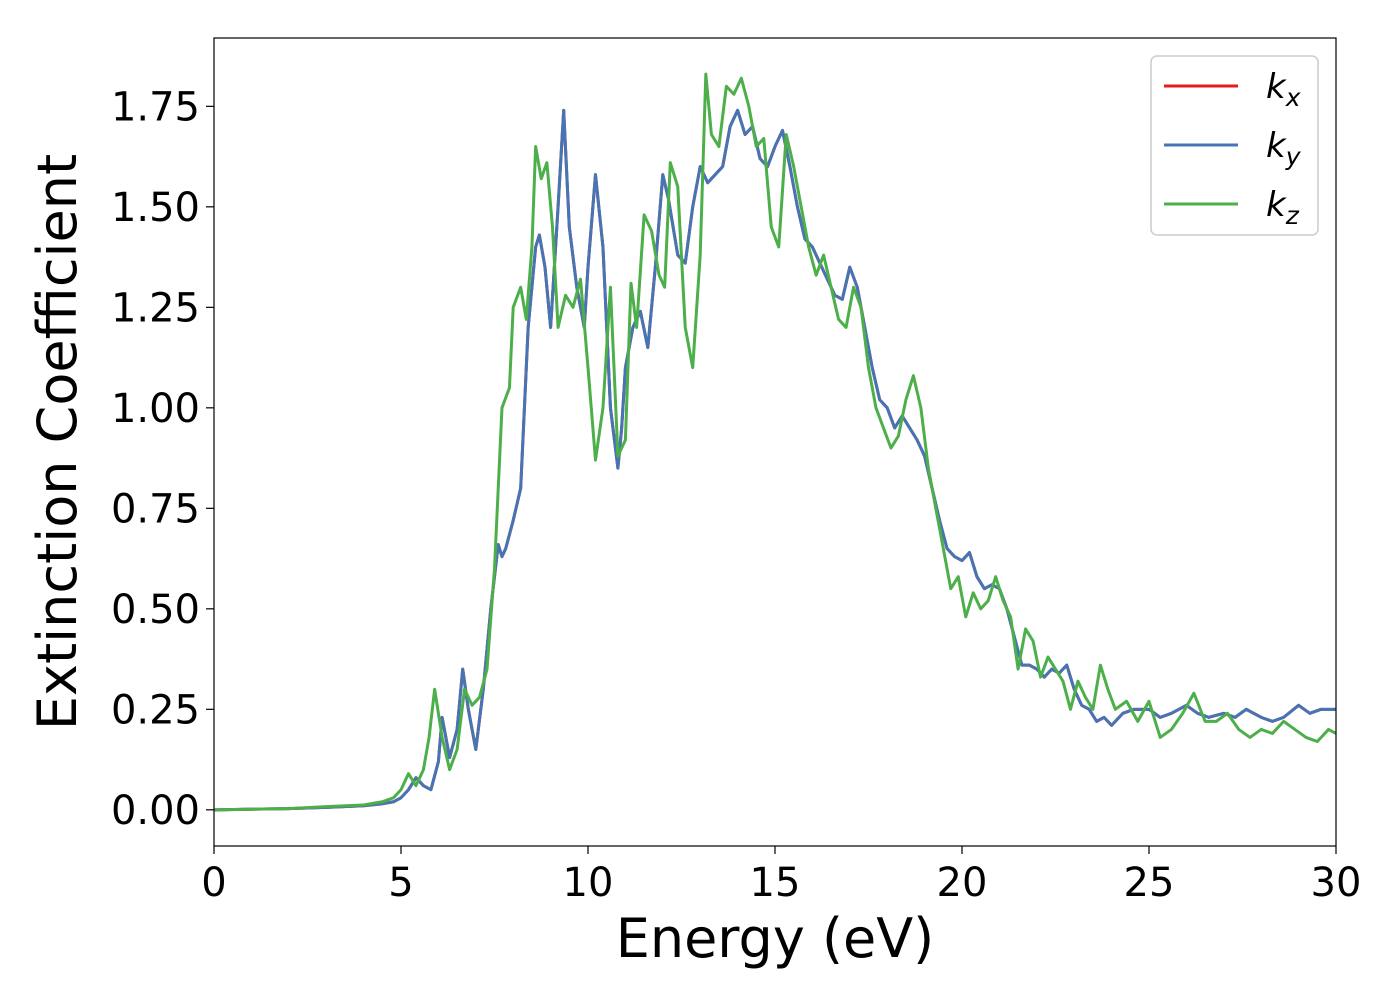  I want to click on x-tick-label: 15, so click(775, 883).